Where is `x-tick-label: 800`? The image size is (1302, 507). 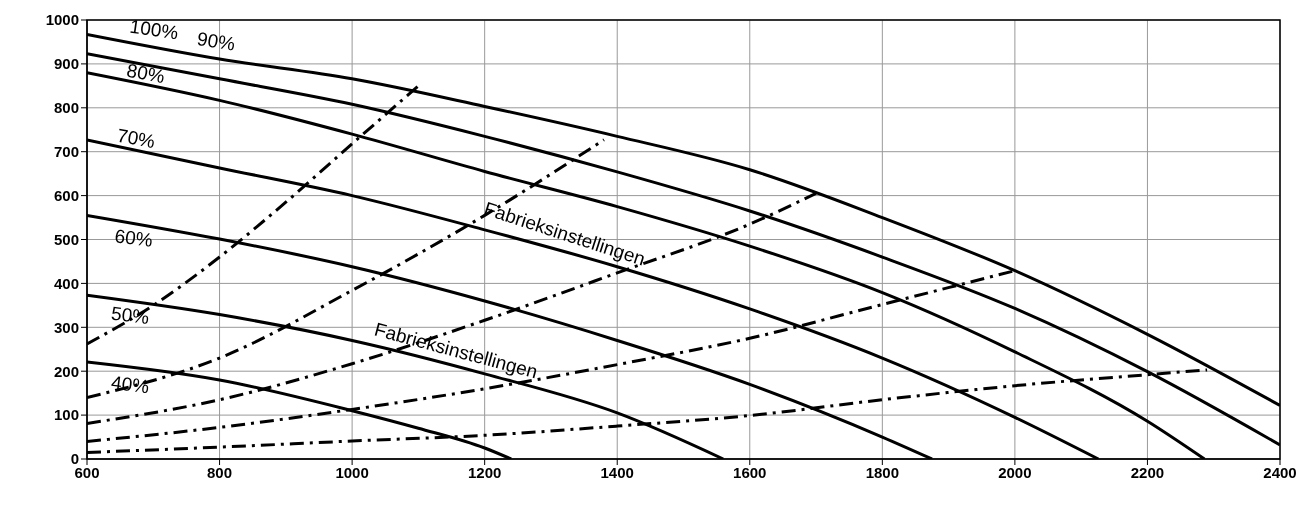 x-tick-label: 800 is located at coordinates (220, 472).